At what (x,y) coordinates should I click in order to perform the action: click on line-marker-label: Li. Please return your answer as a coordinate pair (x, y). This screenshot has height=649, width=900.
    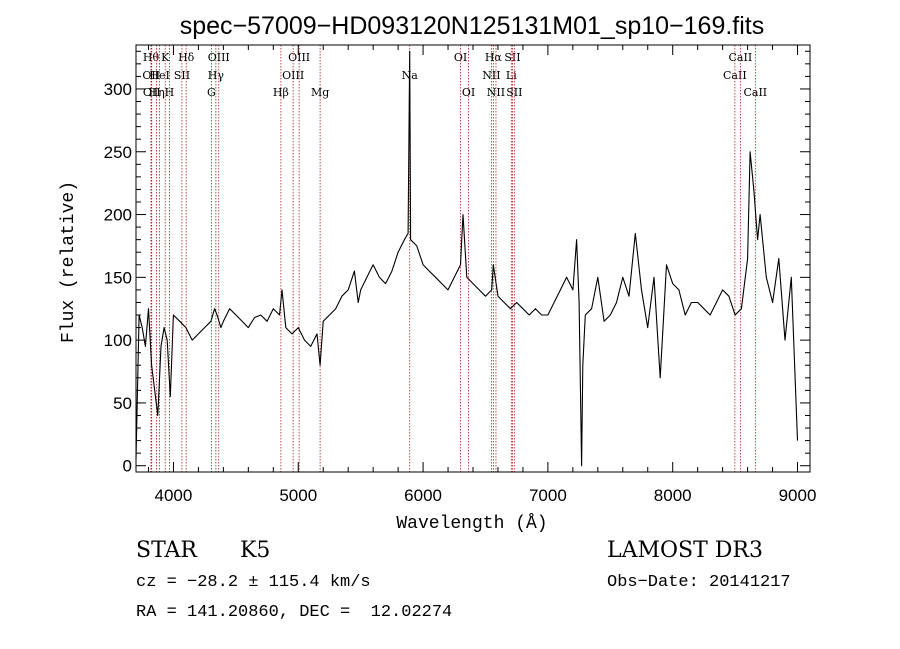
    Looking at the image, I should click on (511, 75).